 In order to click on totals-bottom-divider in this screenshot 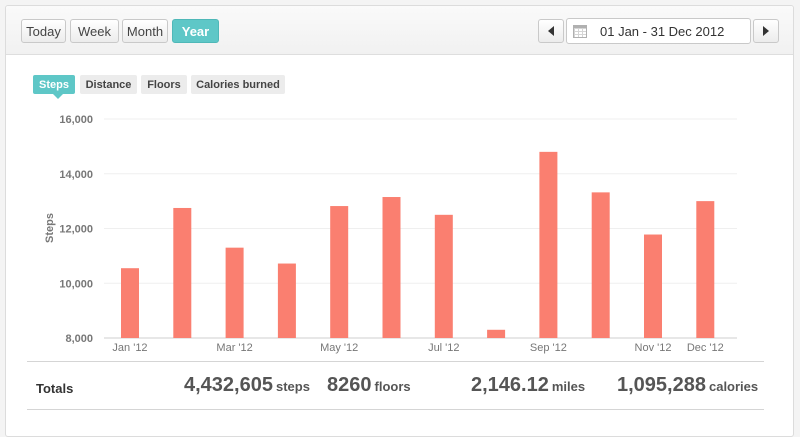, I will do `click(395, 409)`.